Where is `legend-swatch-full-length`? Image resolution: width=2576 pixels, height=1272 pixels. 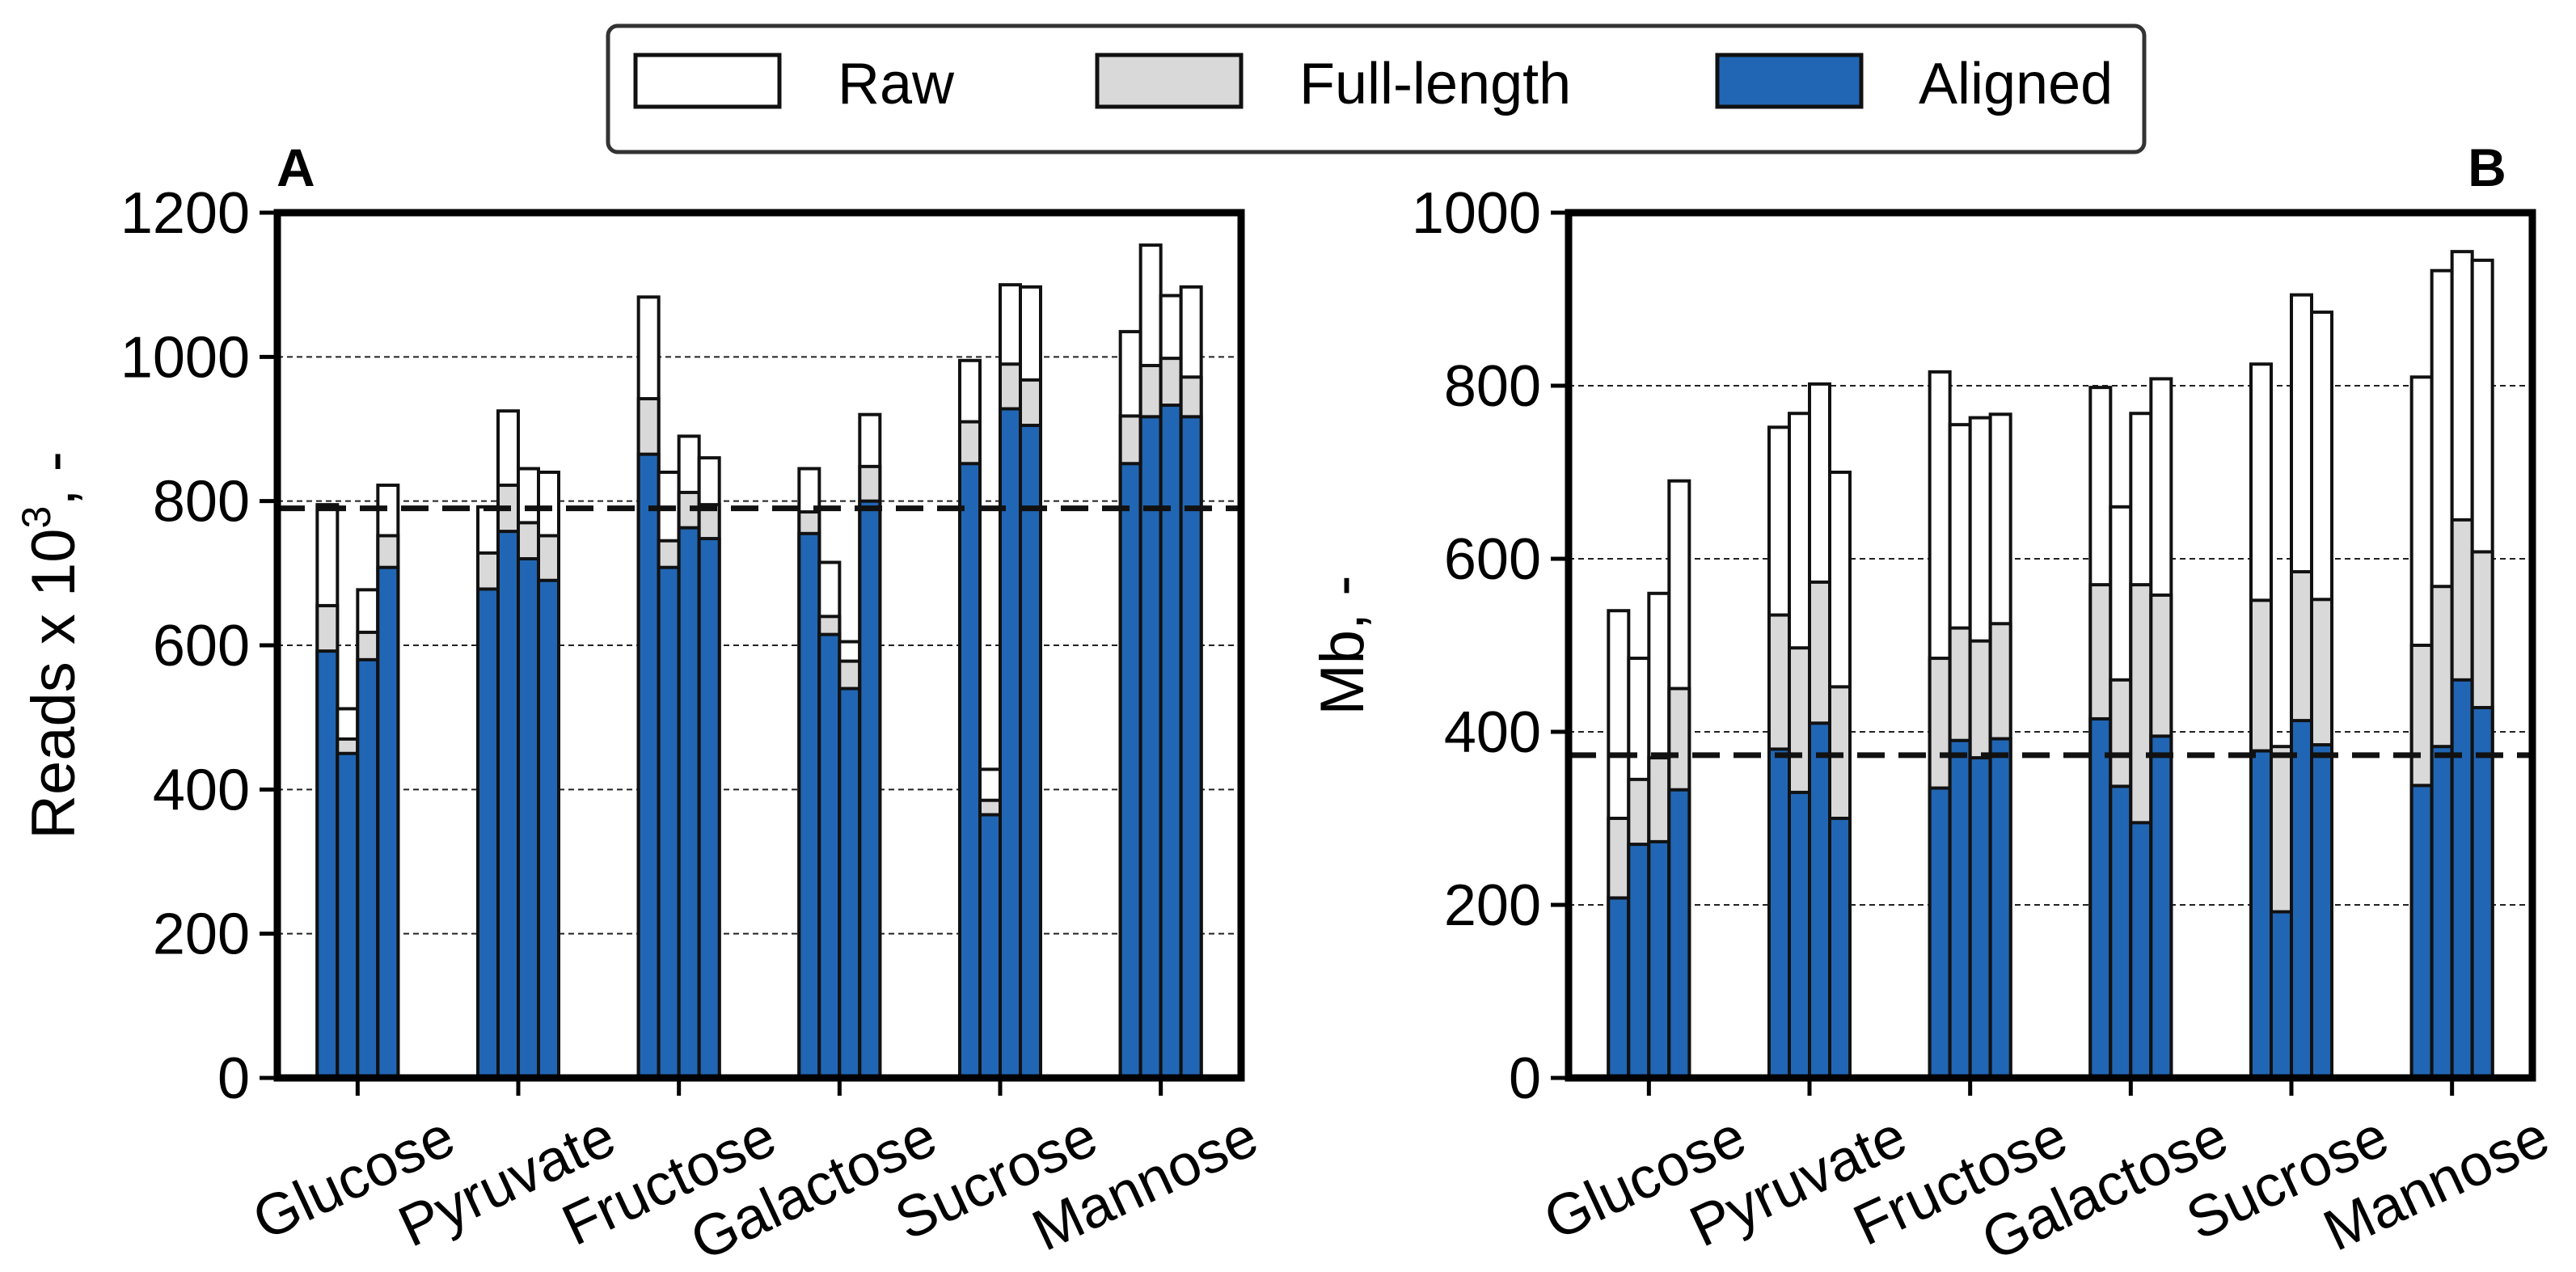 legend-swatch-full-length is located at coordinates (1169, 81).